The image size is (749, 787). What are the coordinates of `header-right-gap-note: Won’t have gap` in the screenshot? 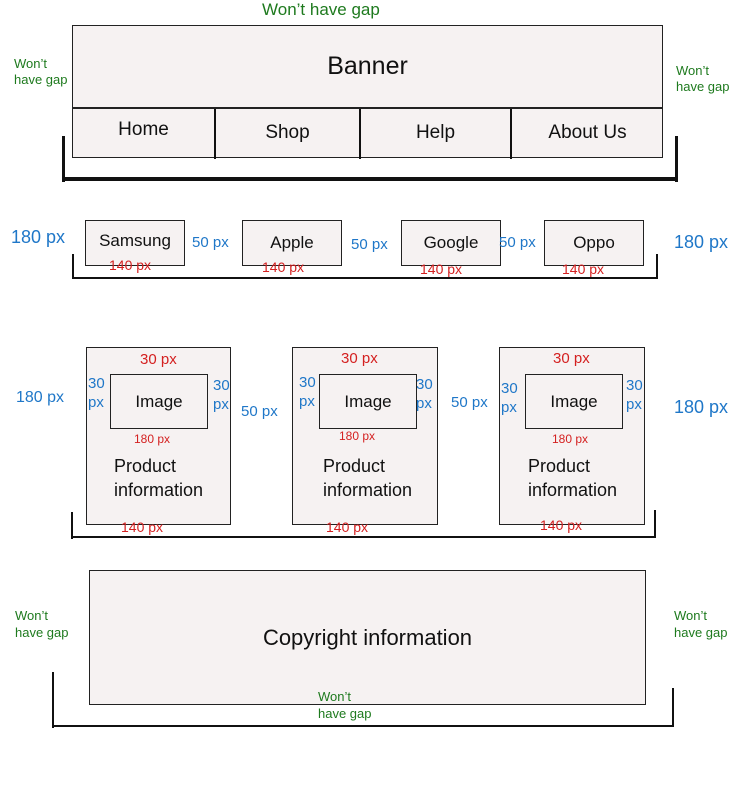 It's located at (703, 78).